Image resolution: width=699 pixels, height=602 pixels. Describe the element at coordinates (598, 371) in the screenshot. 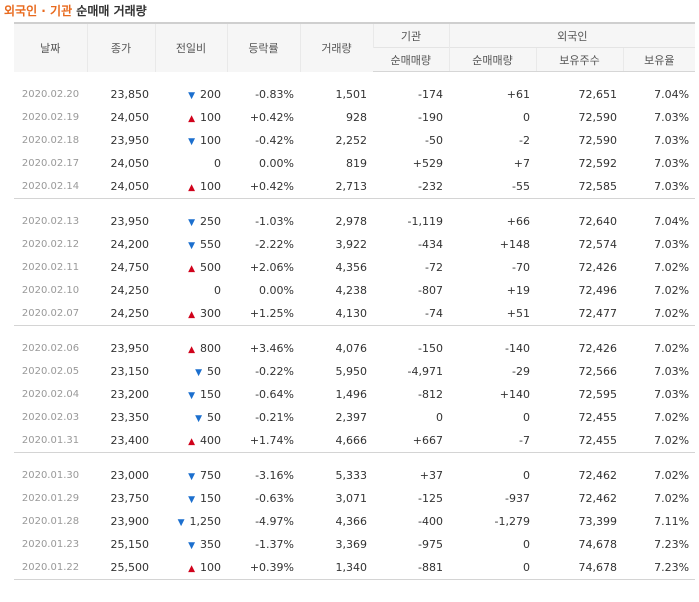

I see `cell-holdings: 72,566` at that location.